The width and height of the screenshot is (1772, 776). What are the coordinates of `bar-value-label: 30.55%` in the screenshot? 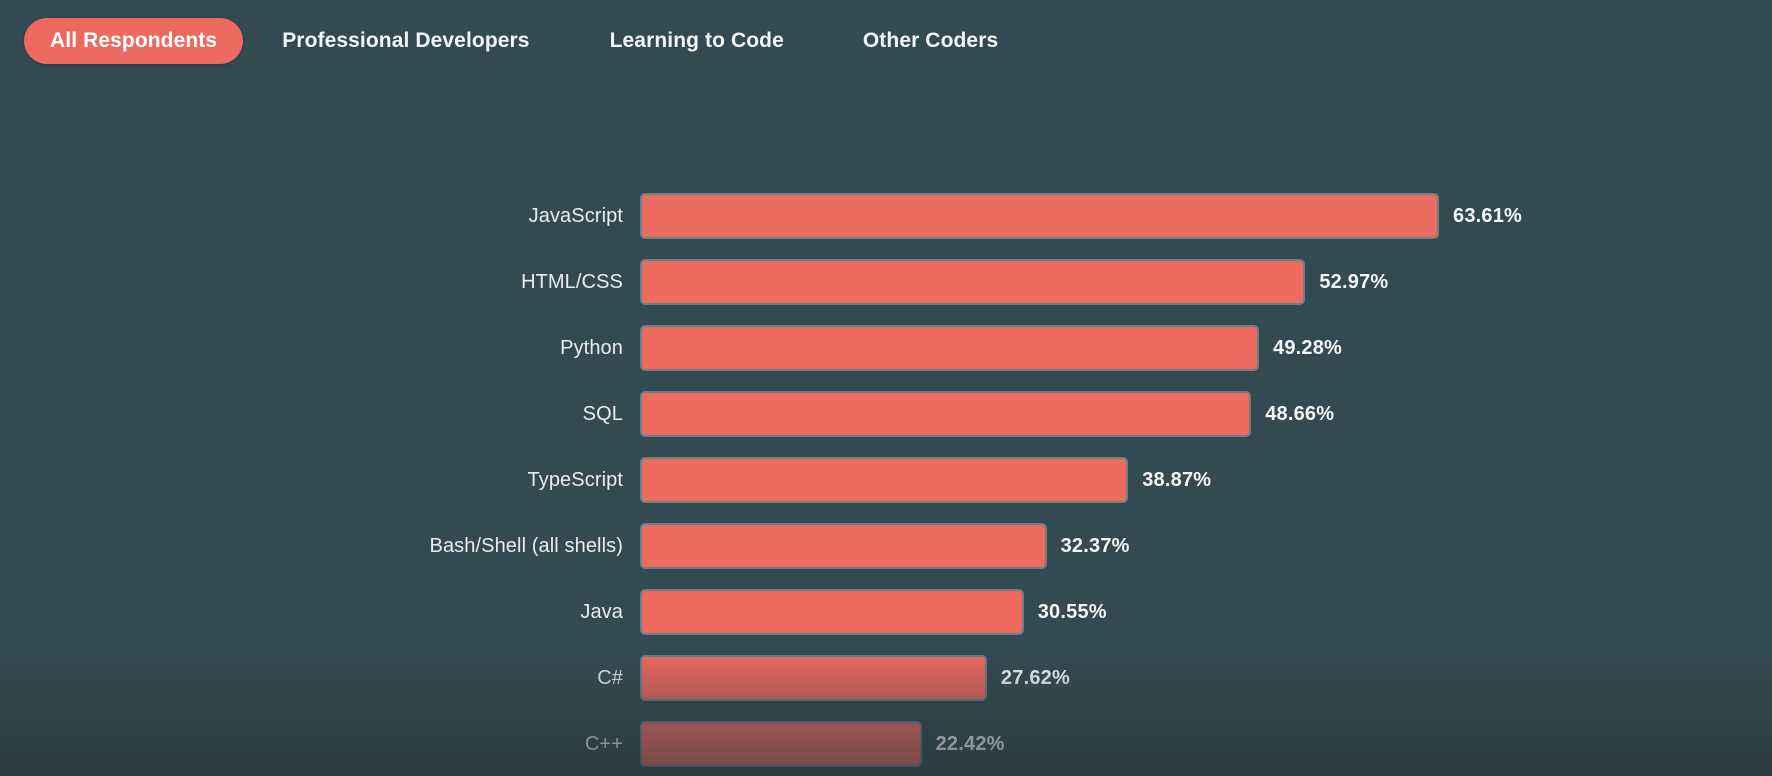 It's located at (1072, 611).